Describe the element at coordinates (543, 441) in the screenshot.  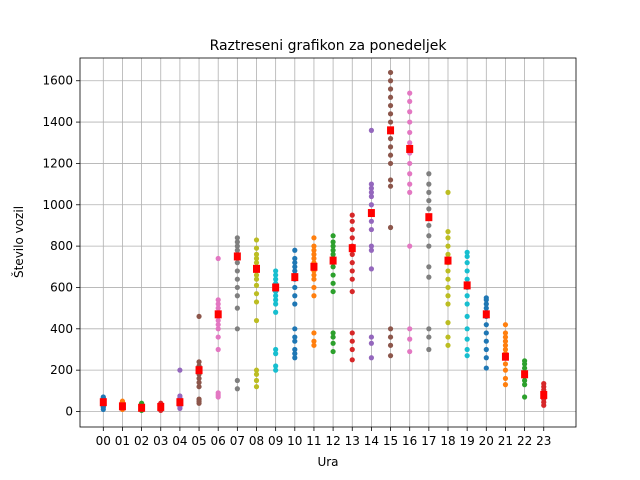
I see `x-tick-label: 23` at that location.